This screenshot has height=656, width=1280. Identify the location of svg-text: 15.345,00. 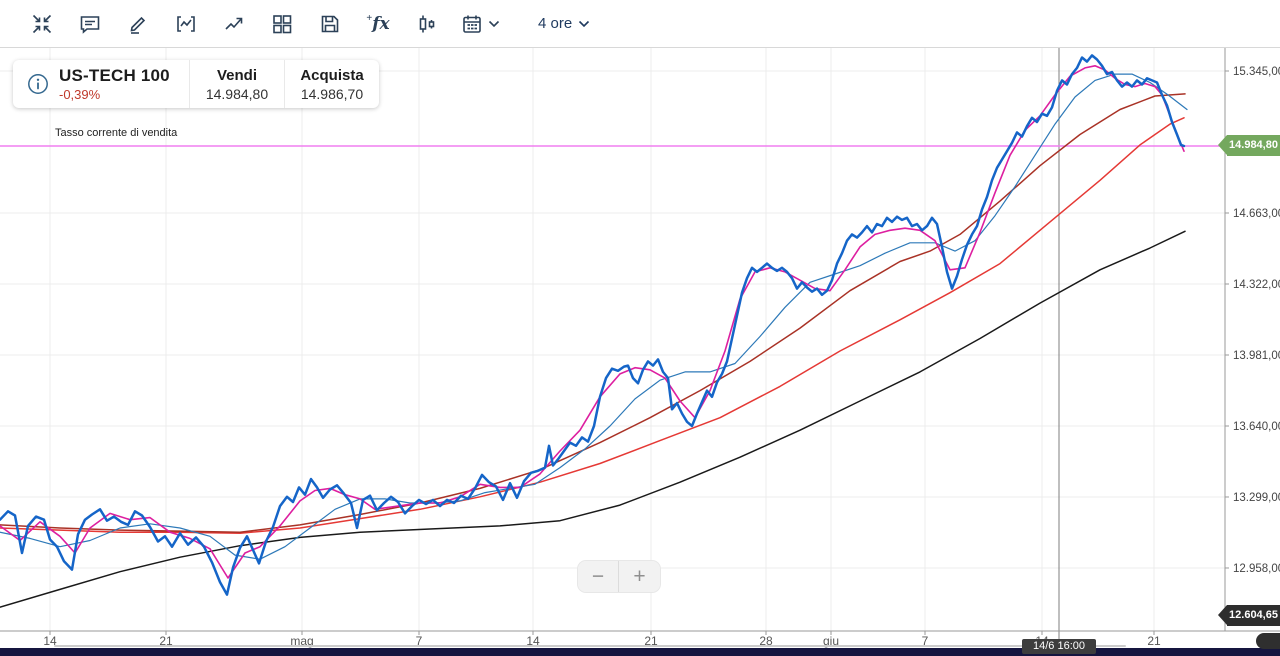
(1256, 72).